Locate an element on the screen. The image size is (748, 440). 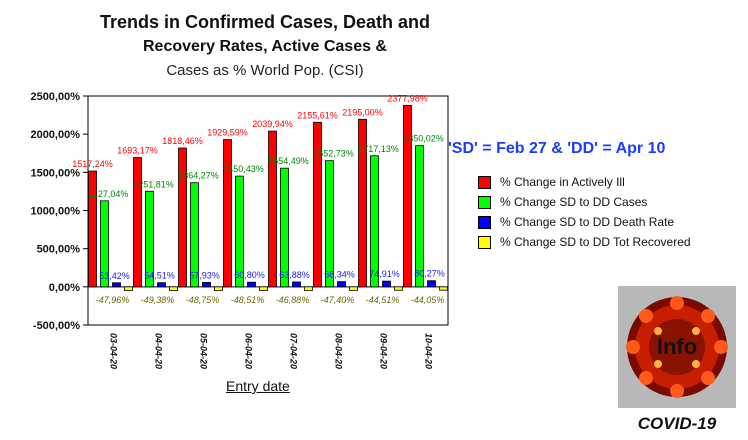
logo-text: Info is located at coordinates (677, 346).